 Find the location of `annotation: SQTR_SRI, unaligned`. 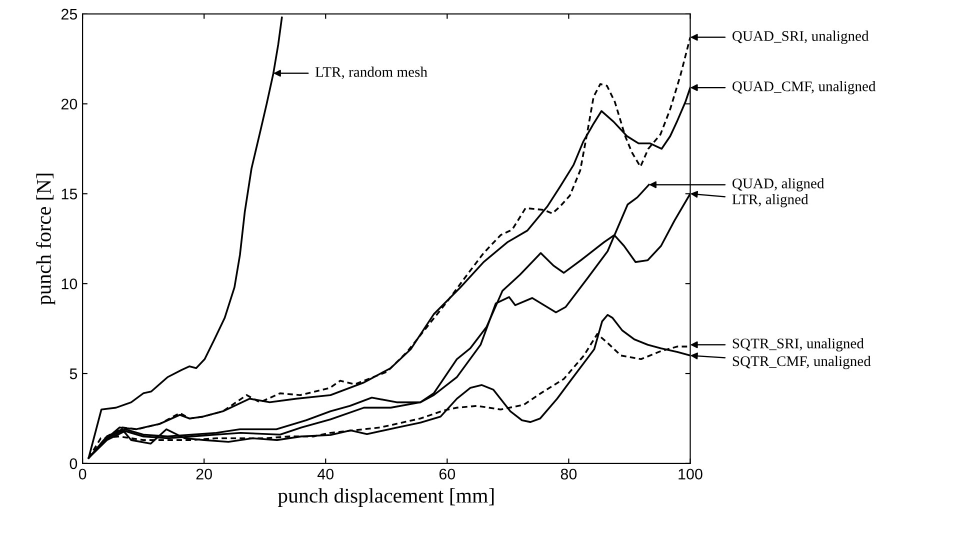

annotation: SQTR_SRI, unaligned is located at coordinates (798, 345).